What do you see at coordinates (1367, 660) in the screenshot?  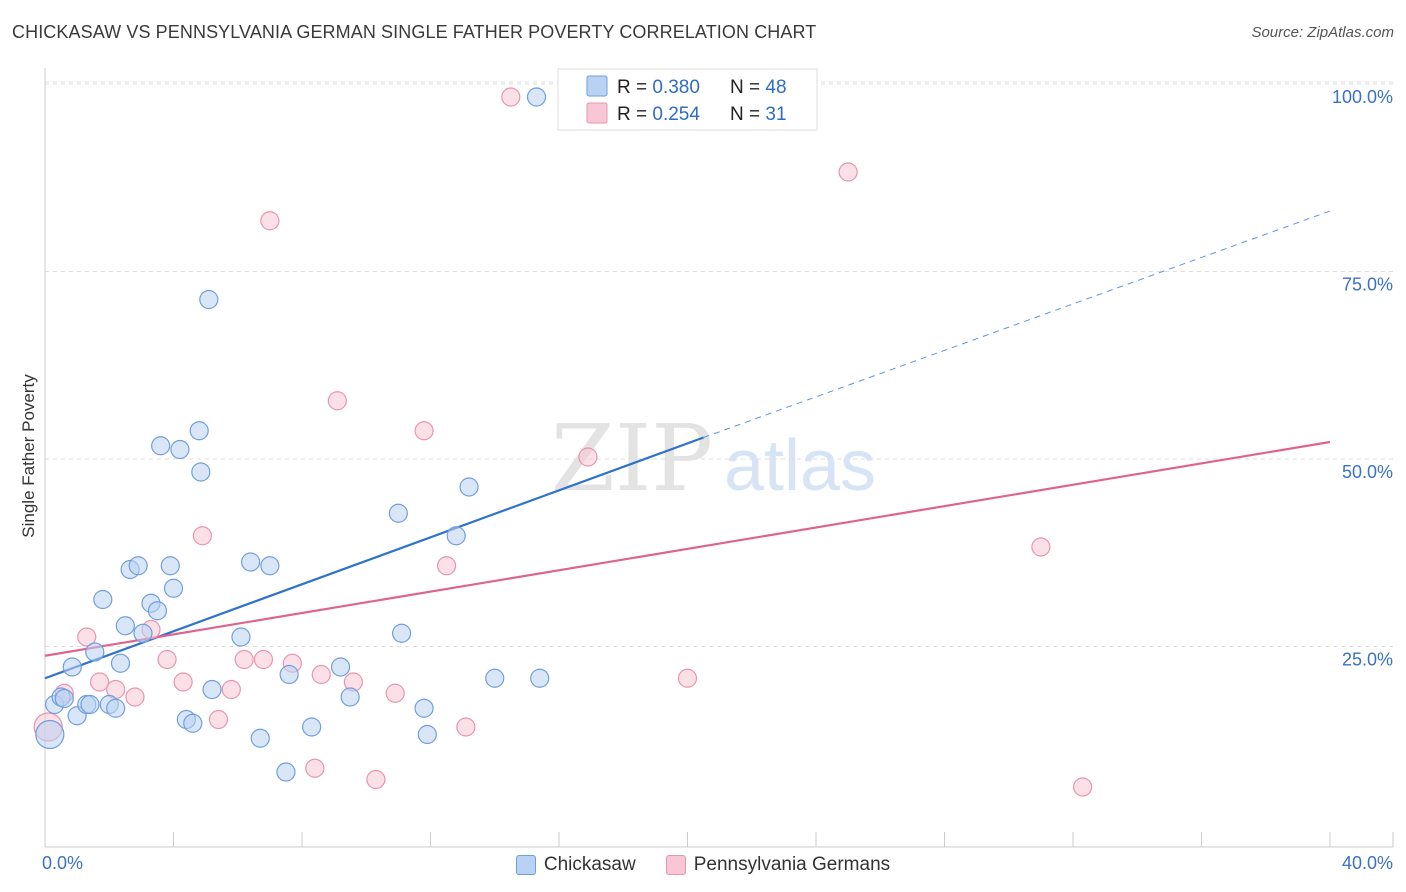 I see `y-tick-label: 25.0%` at bounding box center [1367, 660].